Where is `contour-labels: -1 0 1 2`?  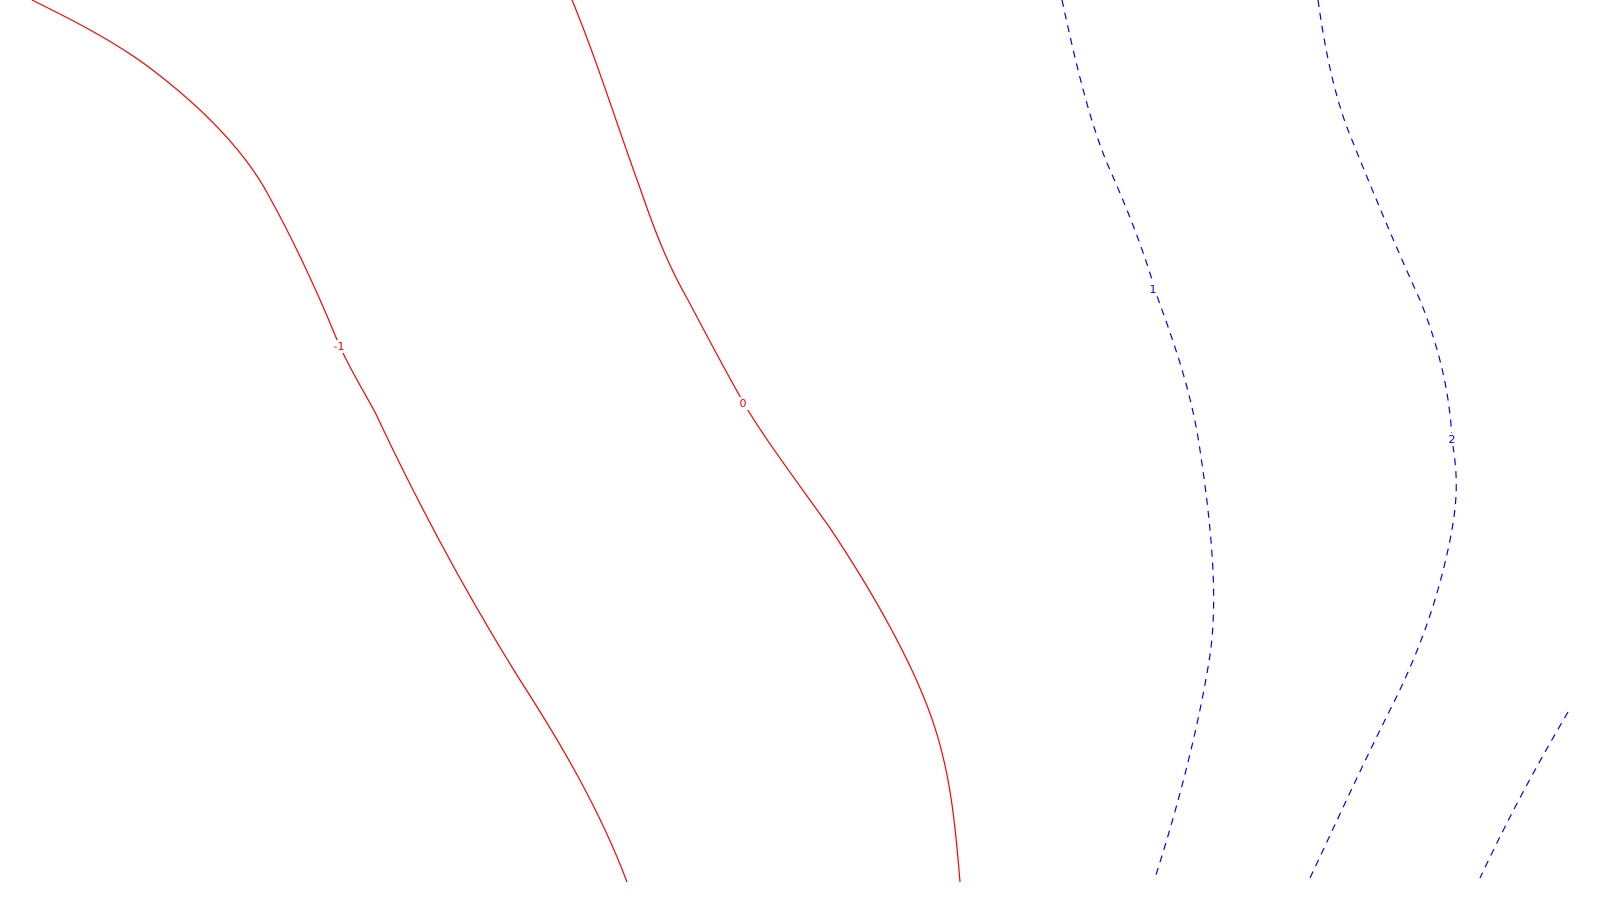 contour-labels: -1 0 1 2 is located at coordinates (895, 364).